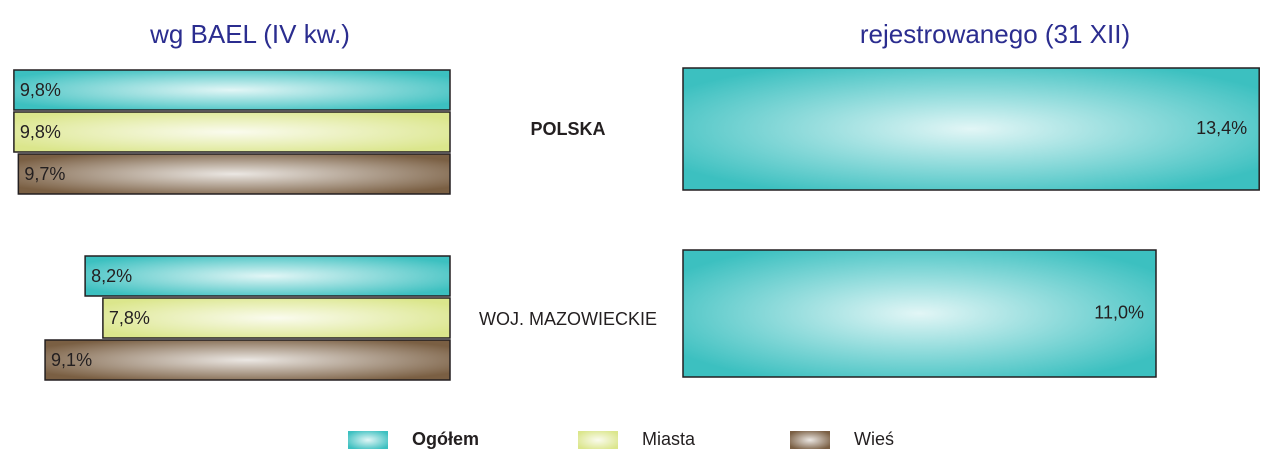 The height and width of the screenshot is (451, 1268). I want to click on value-label: 9,1%, so click(71, 360).